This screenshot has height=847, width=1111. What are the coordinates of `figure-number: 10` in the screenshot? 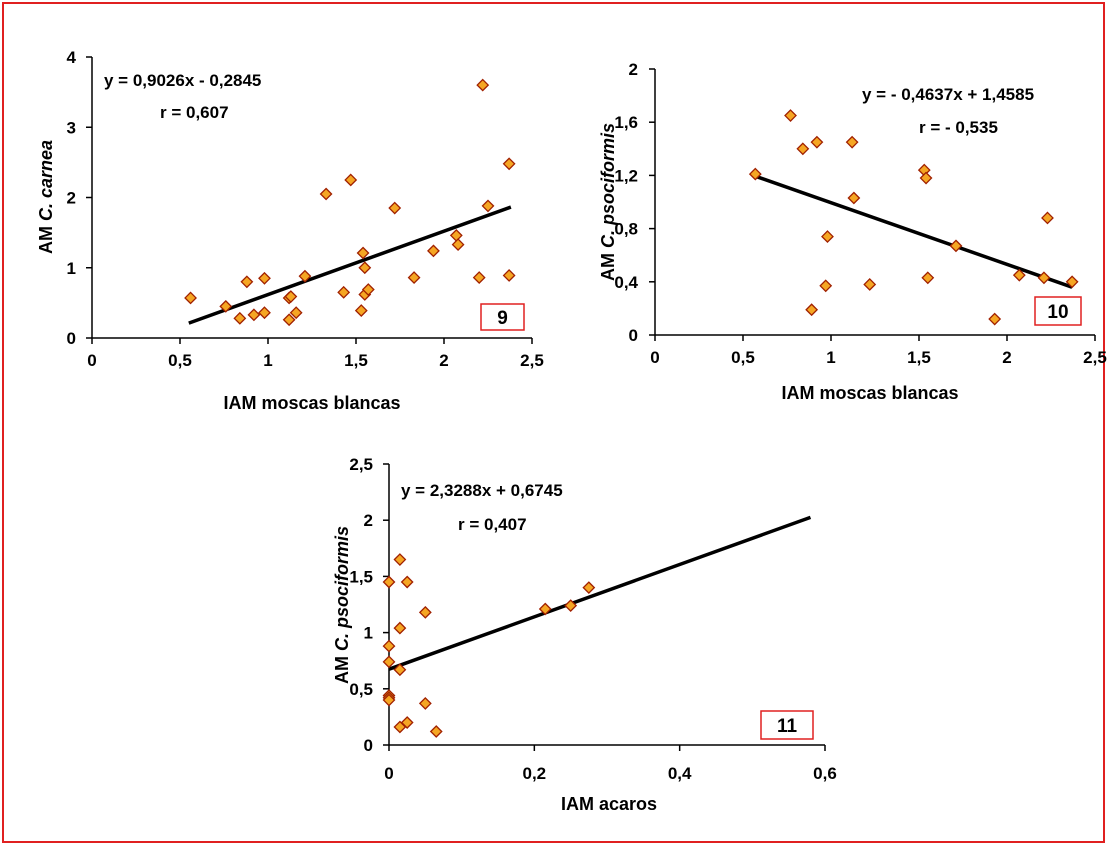 It's located at (1057, 312).